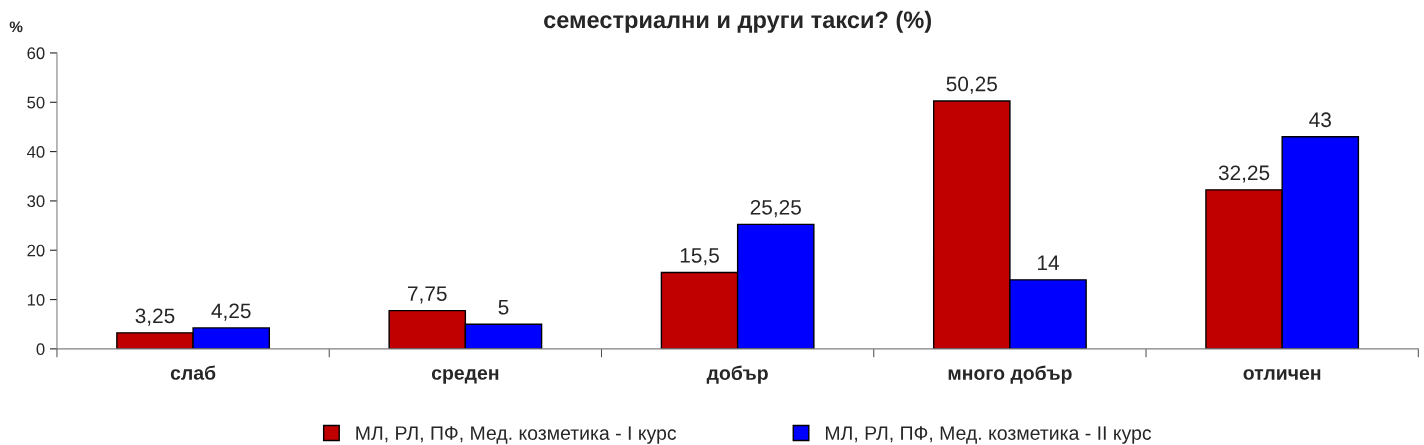 This screenshot has width=1424, height=445. I want to click on x-tick-label: слаб, so click(193, 372).